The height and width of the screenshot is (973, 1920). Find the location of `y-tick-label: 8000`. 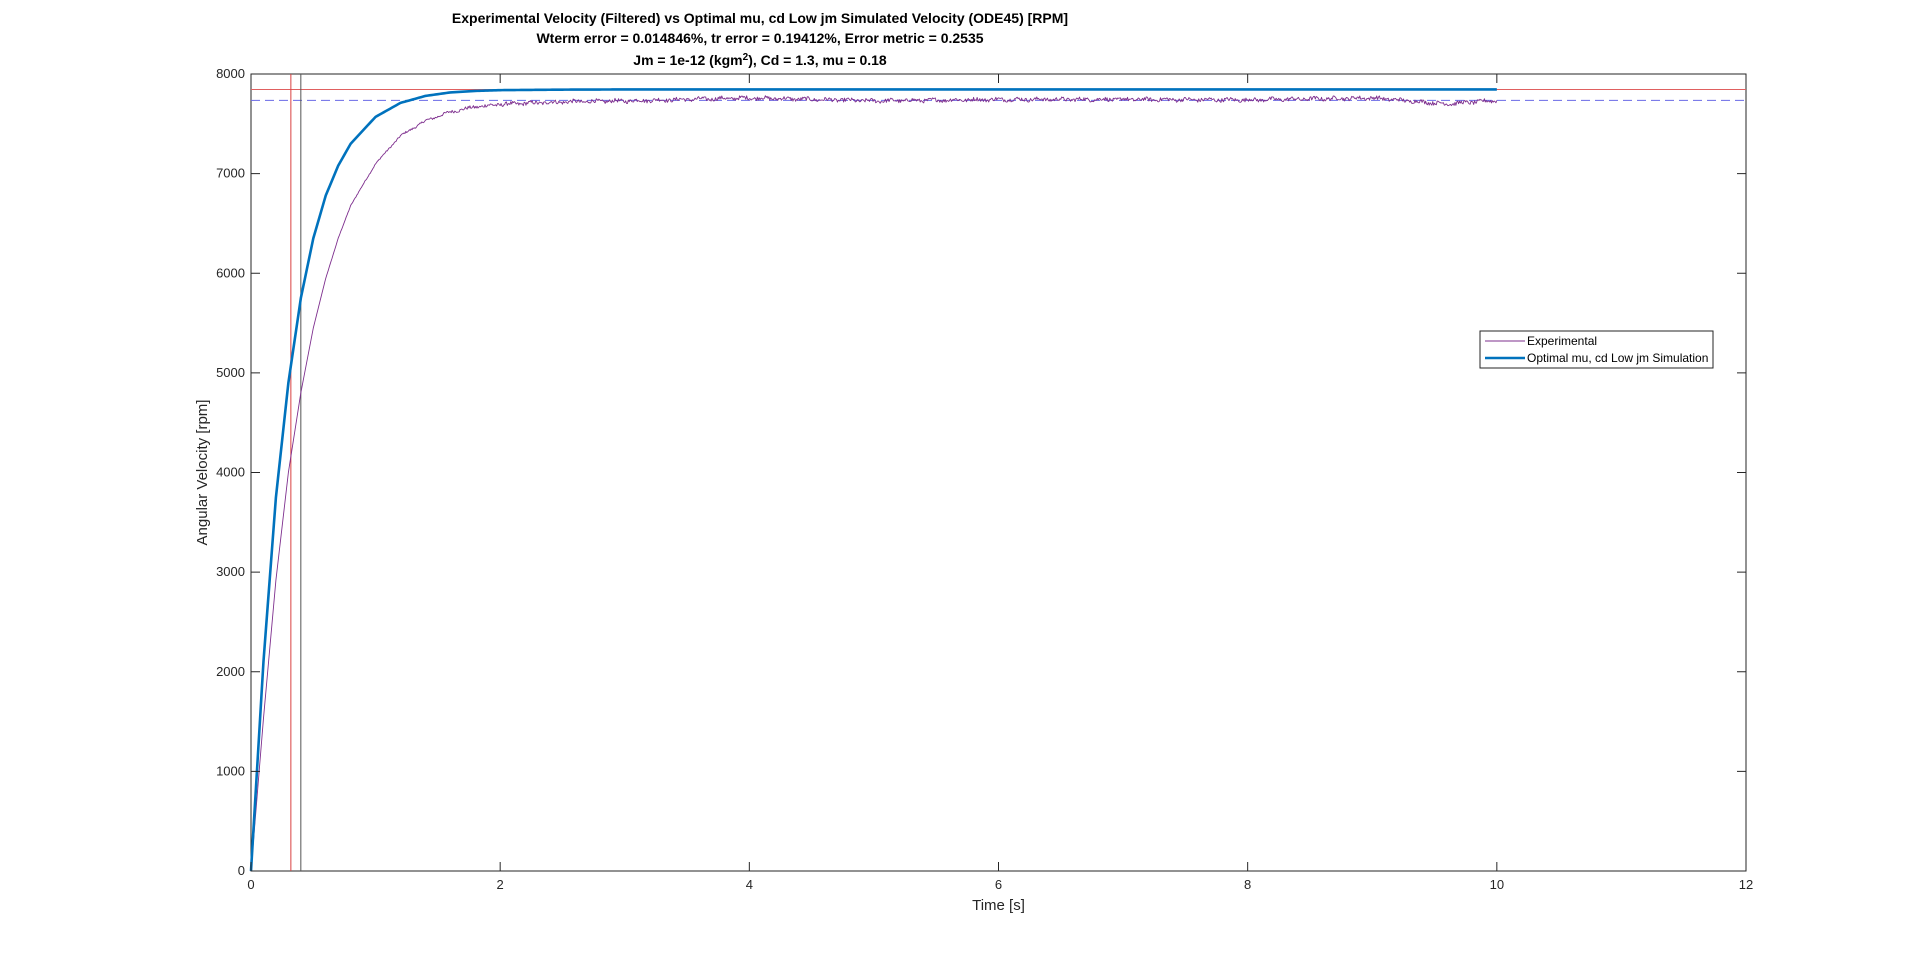

y-tick-label: 8000 is located at coordinates (230, 73).